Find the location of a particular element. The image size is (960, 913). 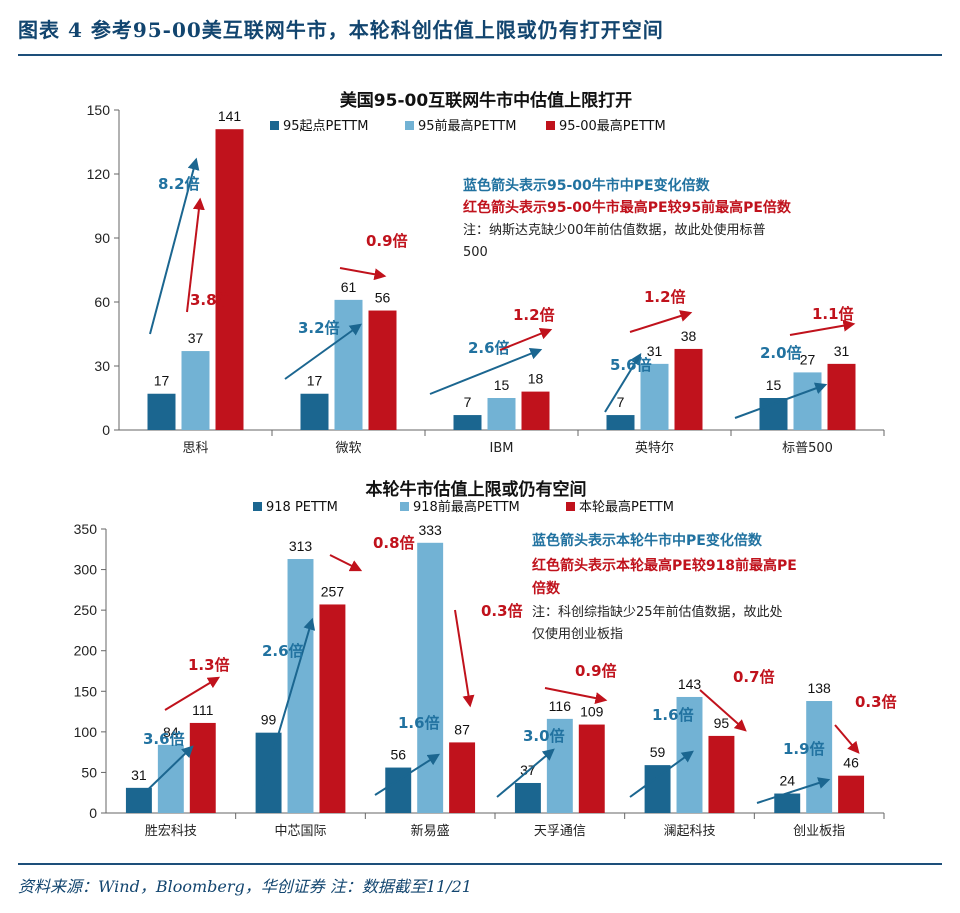

annotation-red: 红色箭头表示本轮最高PE较918前最高PE is located at coordinates (664, 565).